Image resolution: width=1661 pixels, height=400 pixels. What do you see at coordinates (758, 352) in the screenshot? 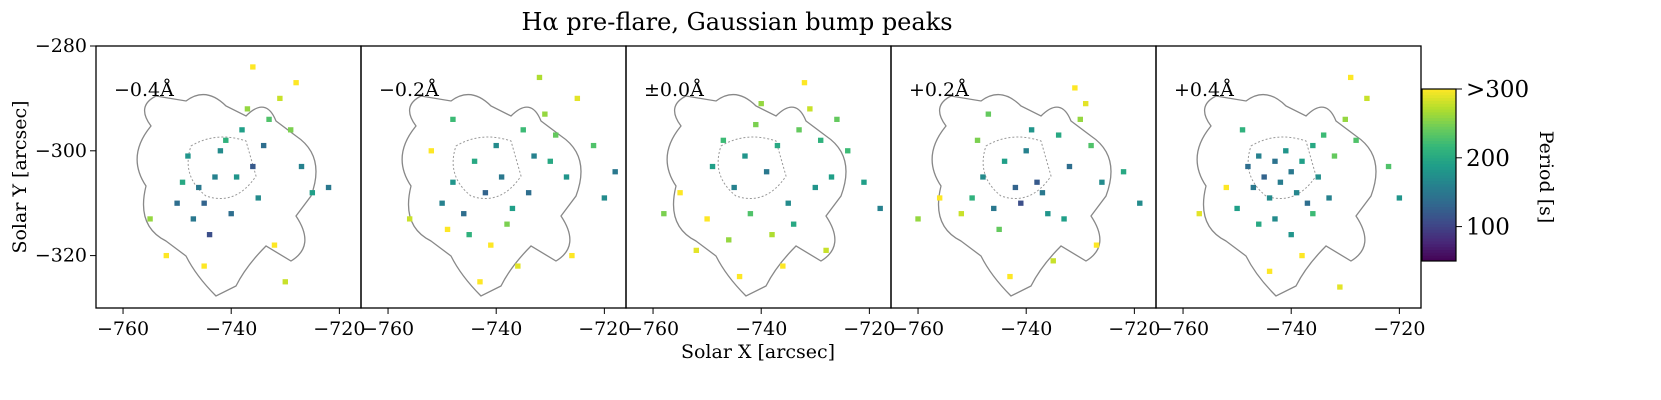
I see `x-axis-label: Solar X [arcsec]` at bounding box center [758, 352].